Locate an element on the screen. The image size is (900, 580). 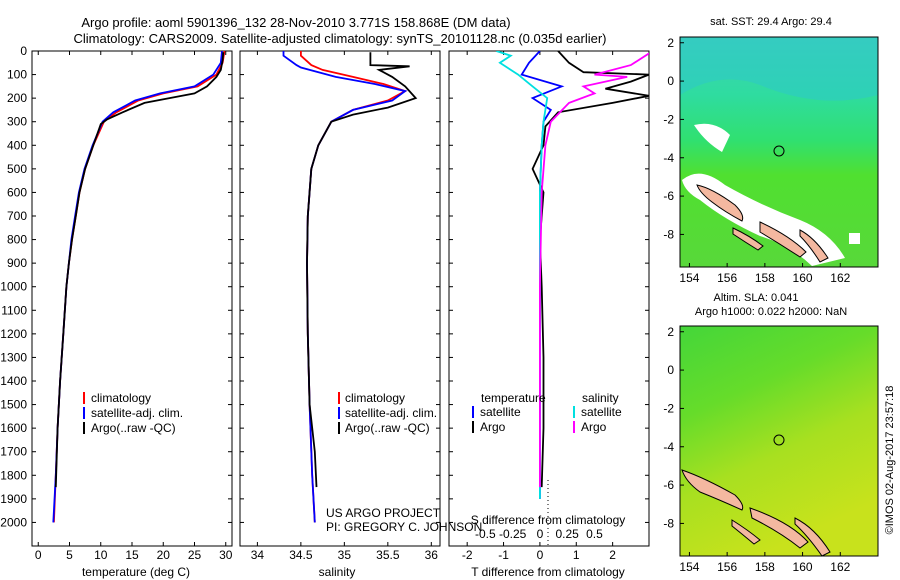
sla-field is located at coordinates (779, 441).